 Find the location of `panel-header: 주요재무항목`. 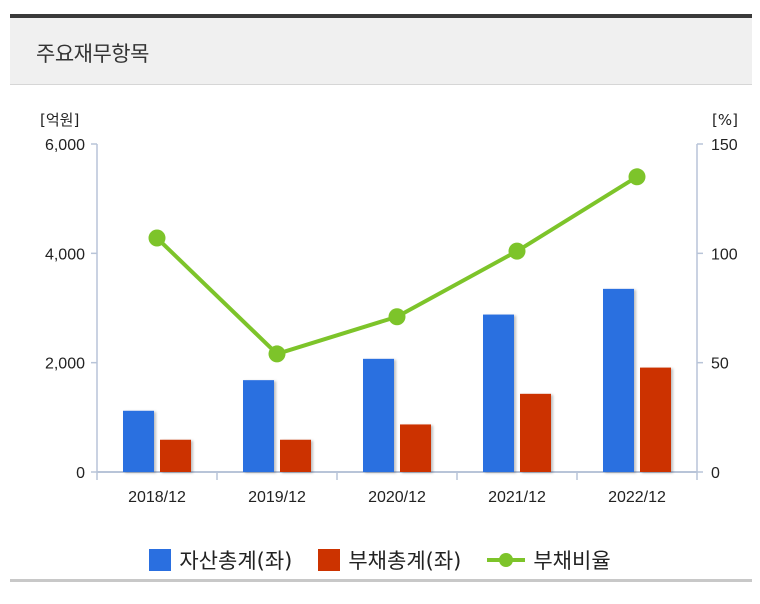

panel-header: 주요재무항목 is located at coordinates (381, 51).